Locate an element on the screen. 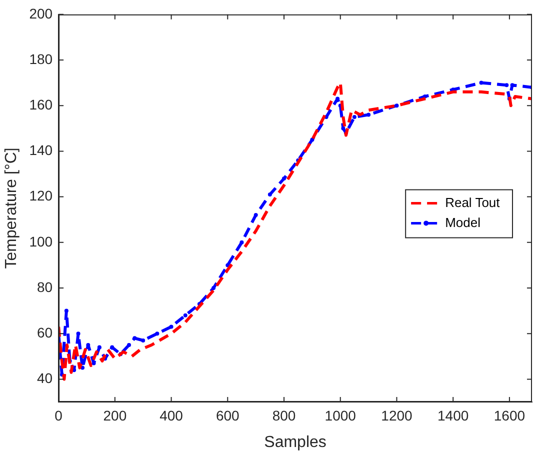 This screenshot has height=454, width=536. x-tick-label: 1000 is located at coordinates (340, 415).